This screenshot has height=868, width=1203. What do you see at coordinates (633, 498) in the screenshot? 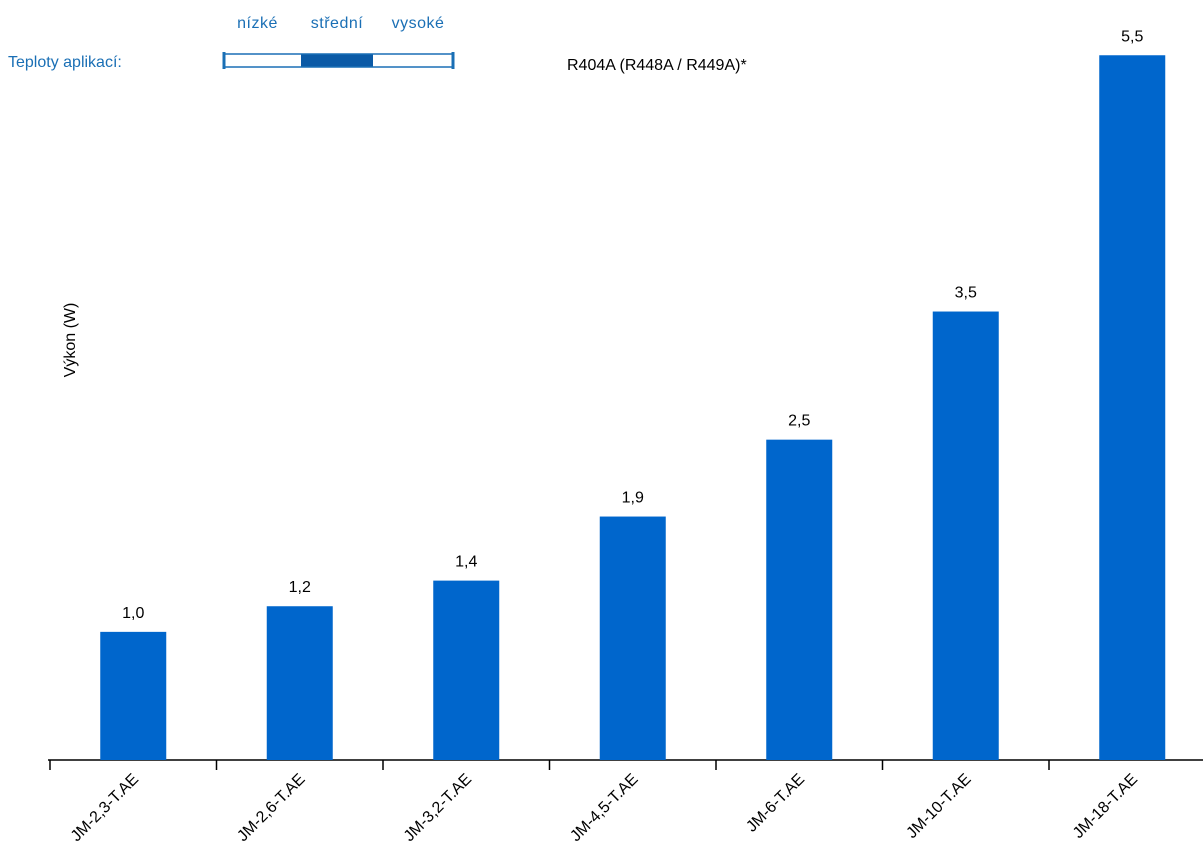
I see `value-label: 1,9` at bounding box center [633, 498].